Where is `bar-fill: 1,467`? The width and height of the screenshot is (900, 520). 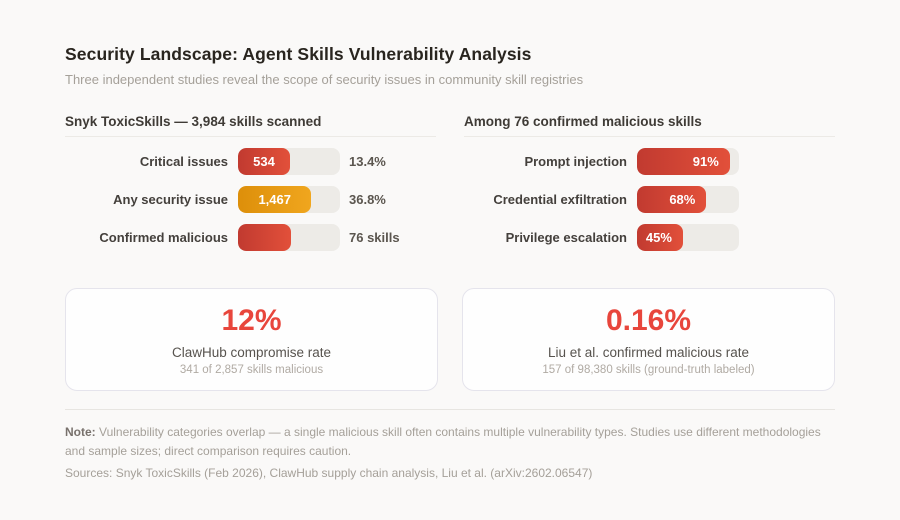
bar-fill: 1,467 is located at coordinates (275, 199).